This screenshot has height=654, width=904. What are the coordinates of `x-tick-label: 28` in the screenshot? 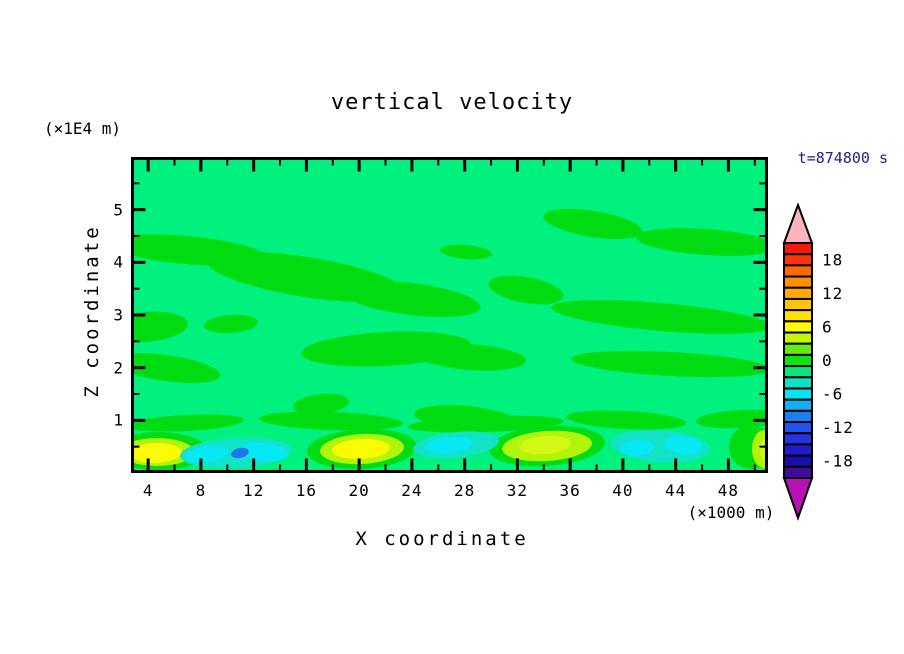 It's located at (465, 490).